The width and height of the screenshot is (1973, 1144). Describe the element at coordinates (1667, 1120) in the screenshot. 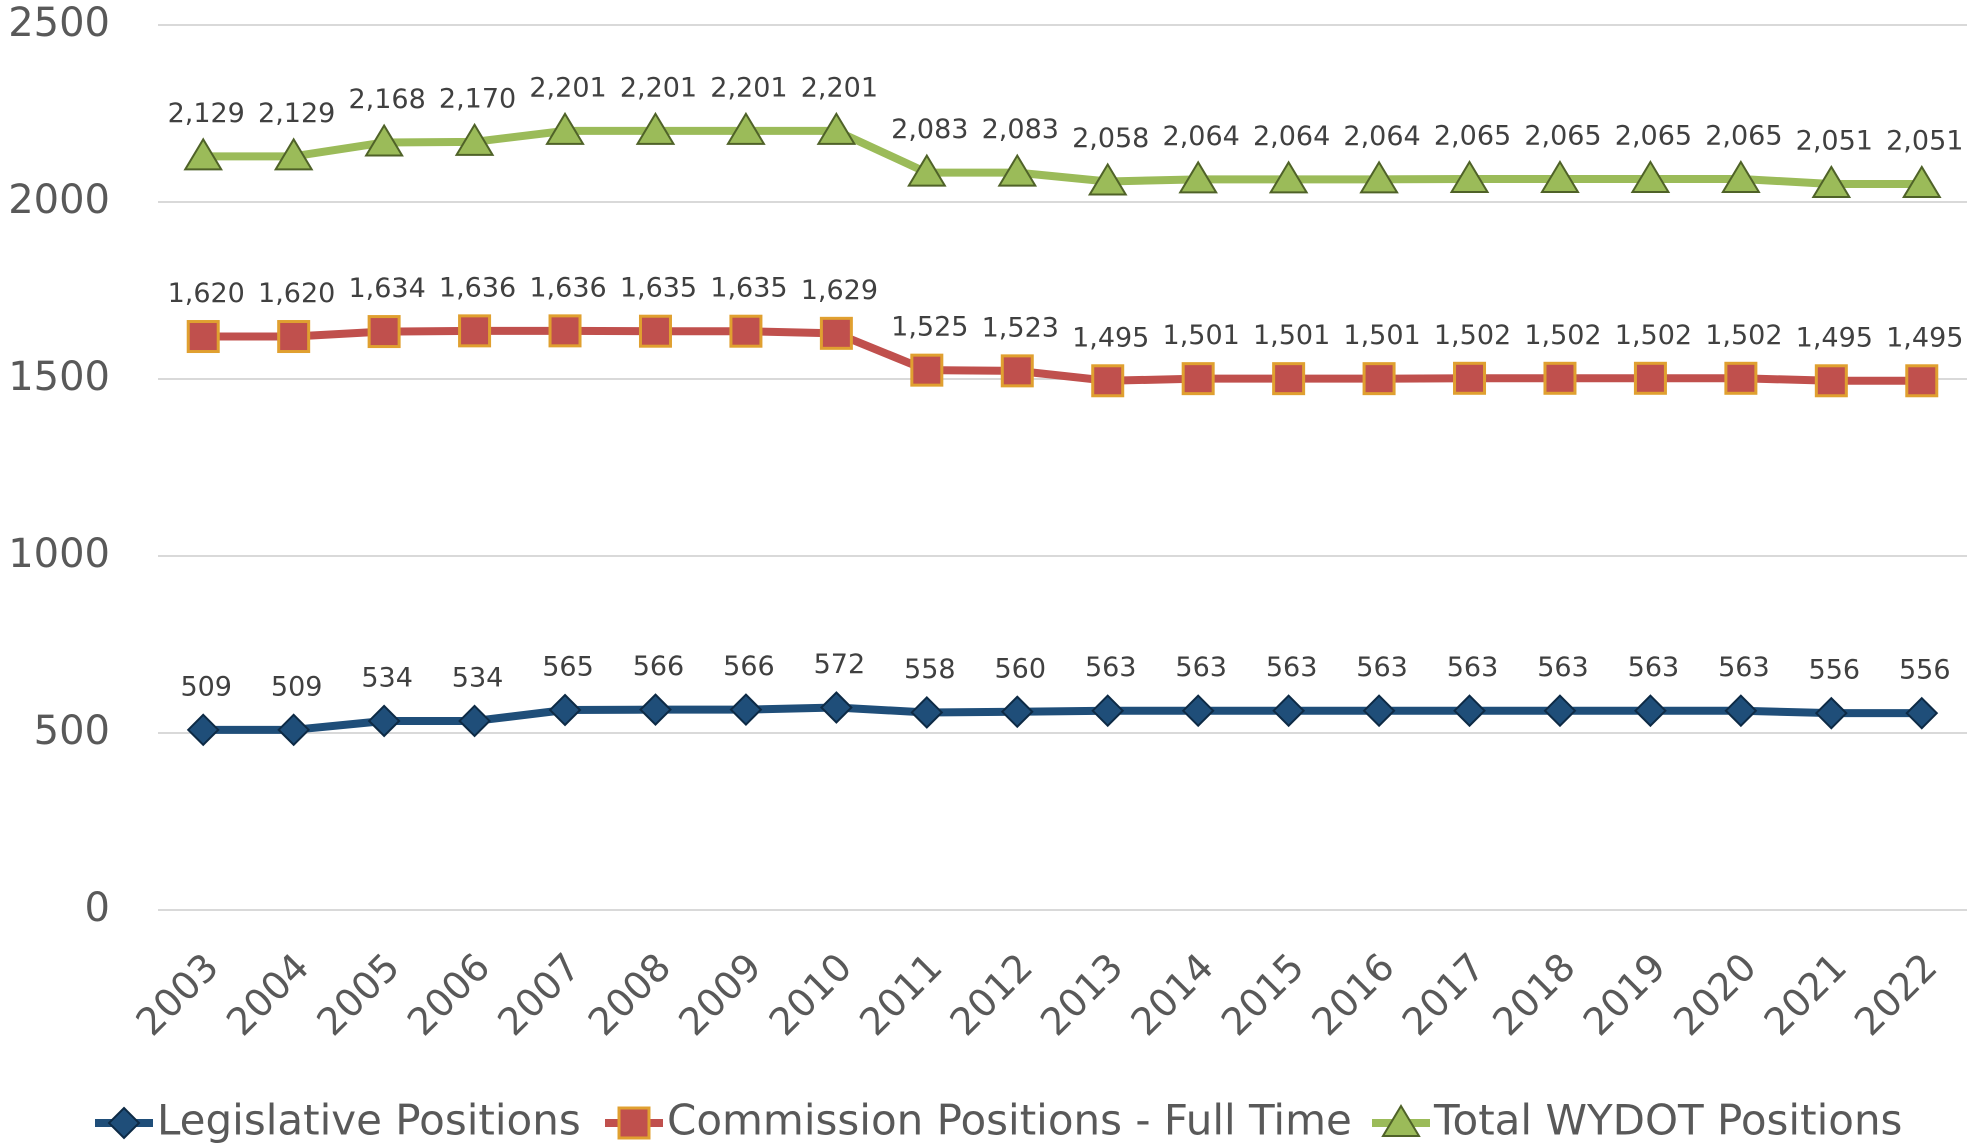

I see `legend-label: Total WYDOT Positions` at that location.